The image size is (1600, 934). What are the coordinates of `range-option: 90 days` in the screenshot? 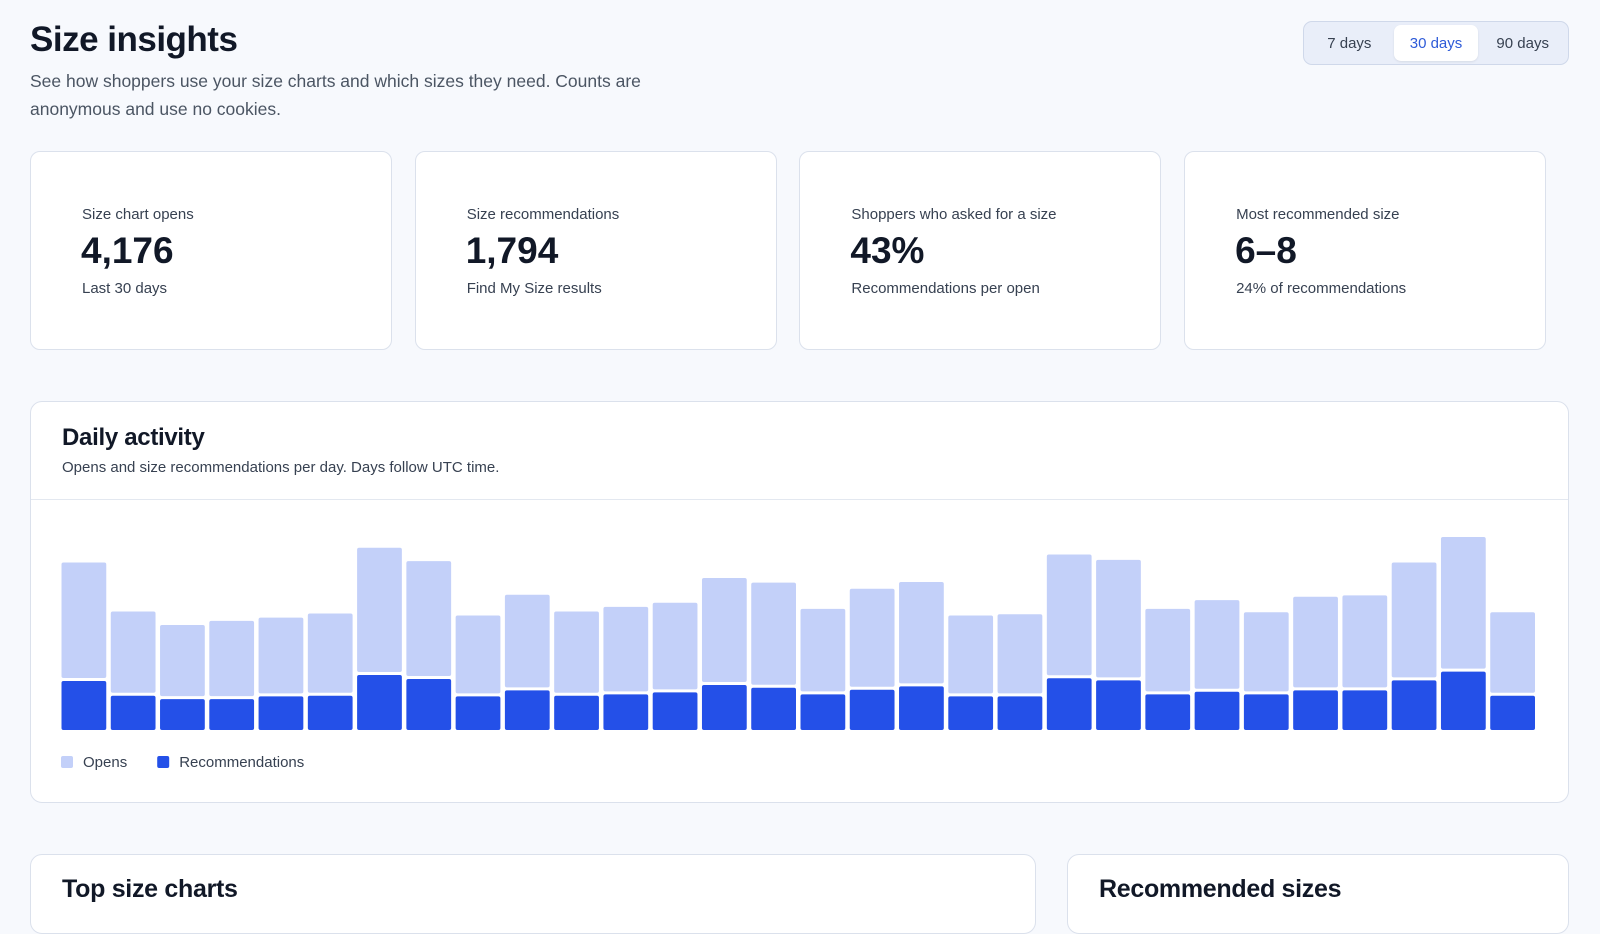 It's located at (1522, 43).